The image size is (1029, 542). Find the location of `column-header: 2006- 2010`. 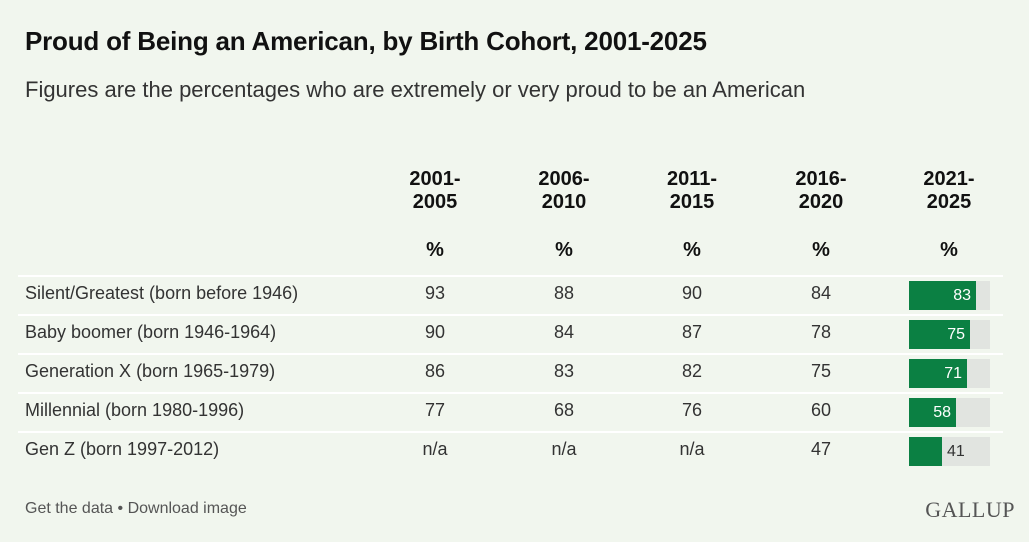

column-header: 2006- 2010 is located at coordinates (564, 191).